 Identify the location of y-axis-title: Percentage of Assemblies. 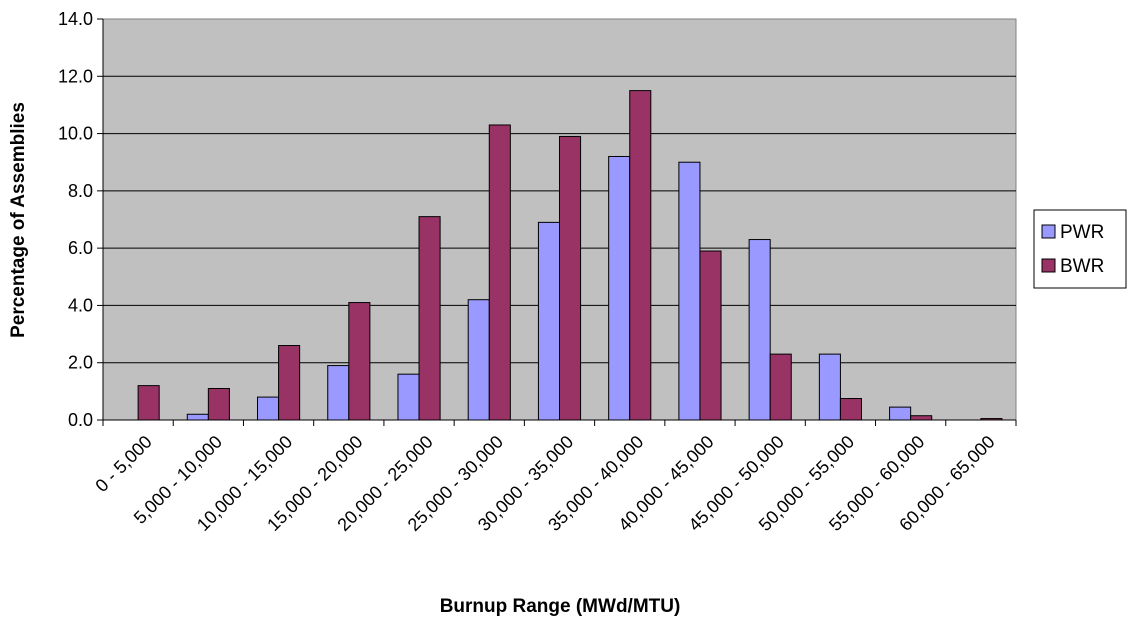
(18, 220).